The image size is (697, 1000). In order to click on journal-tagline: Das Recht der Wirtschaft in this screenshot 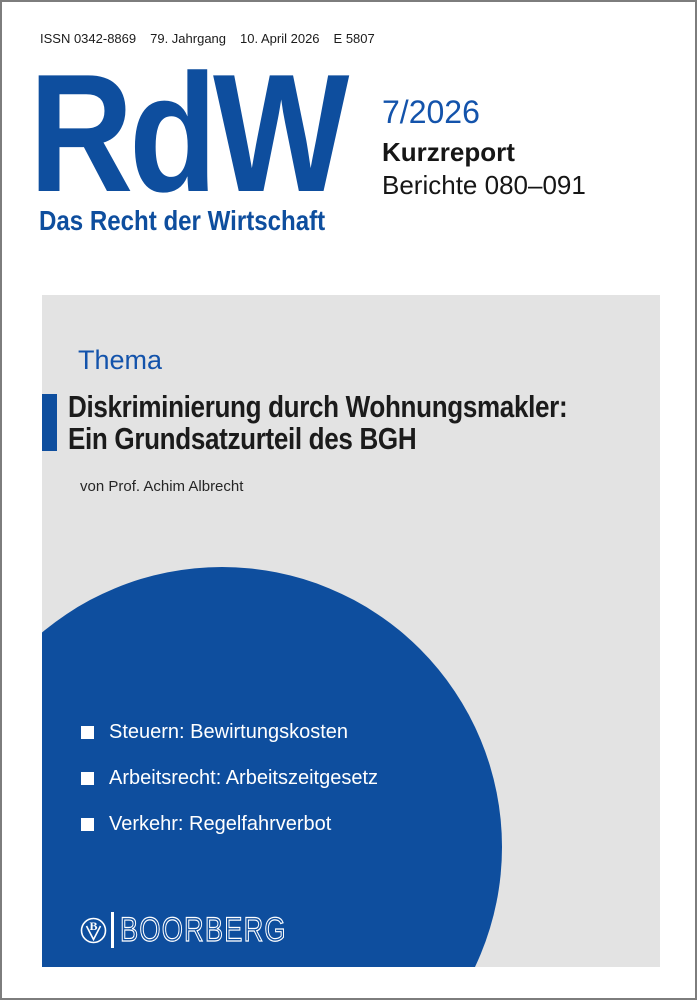, I will do `click(182, 220)`.